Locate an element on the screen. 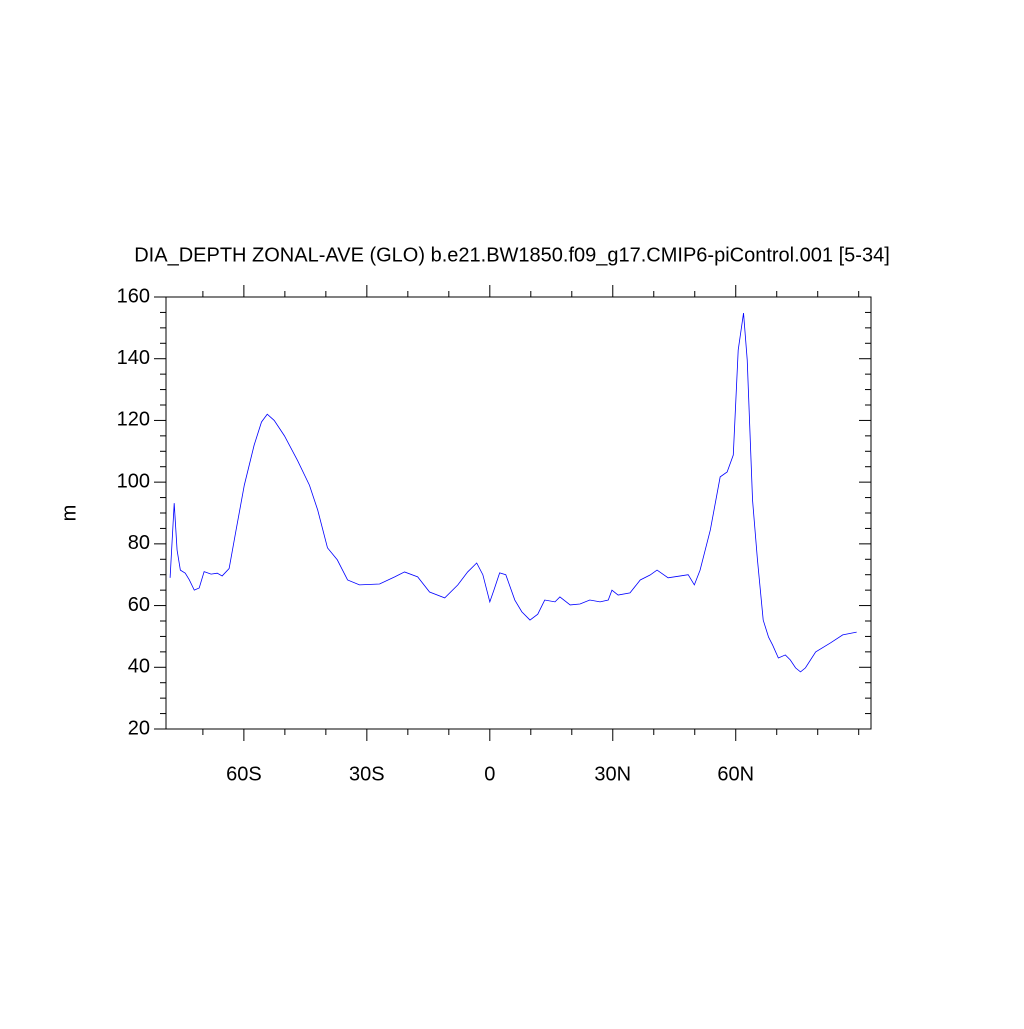  x-tick-label: 60N is located at coordinates (735, 774).